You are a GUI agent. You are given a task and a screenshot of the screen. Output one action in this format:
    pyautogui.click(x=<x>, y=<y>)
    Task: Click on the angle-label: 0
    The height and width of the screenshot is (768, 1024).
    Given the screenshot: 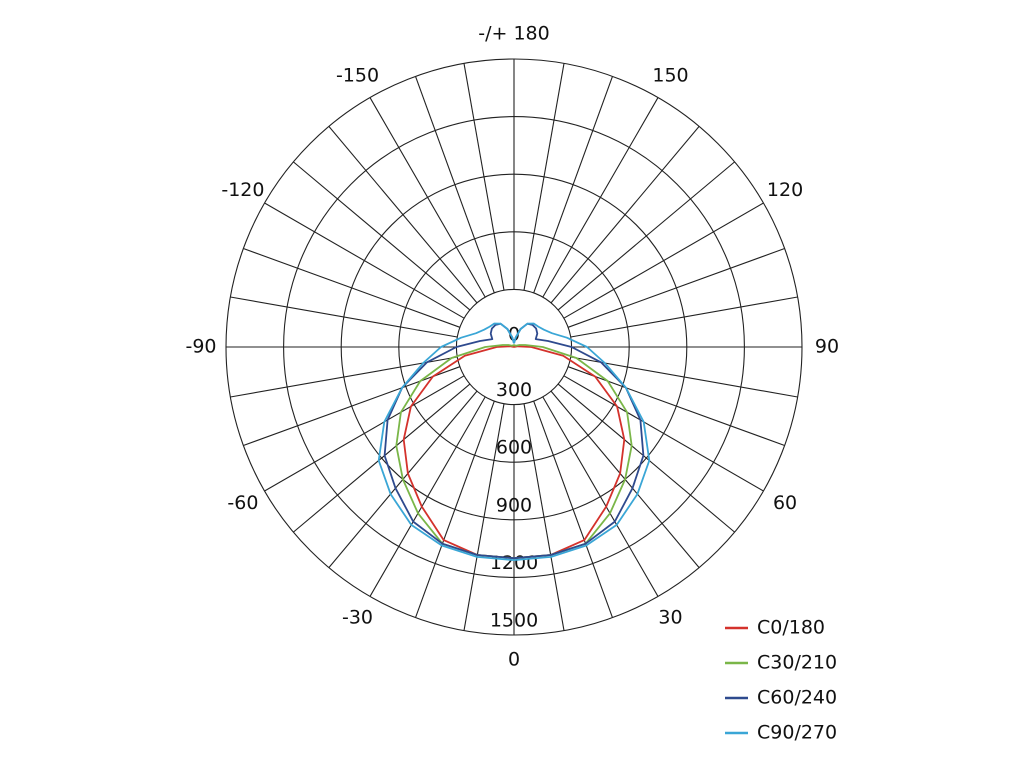 What is the action you would take?
    pyautogui.click(x=514, y=660)
    